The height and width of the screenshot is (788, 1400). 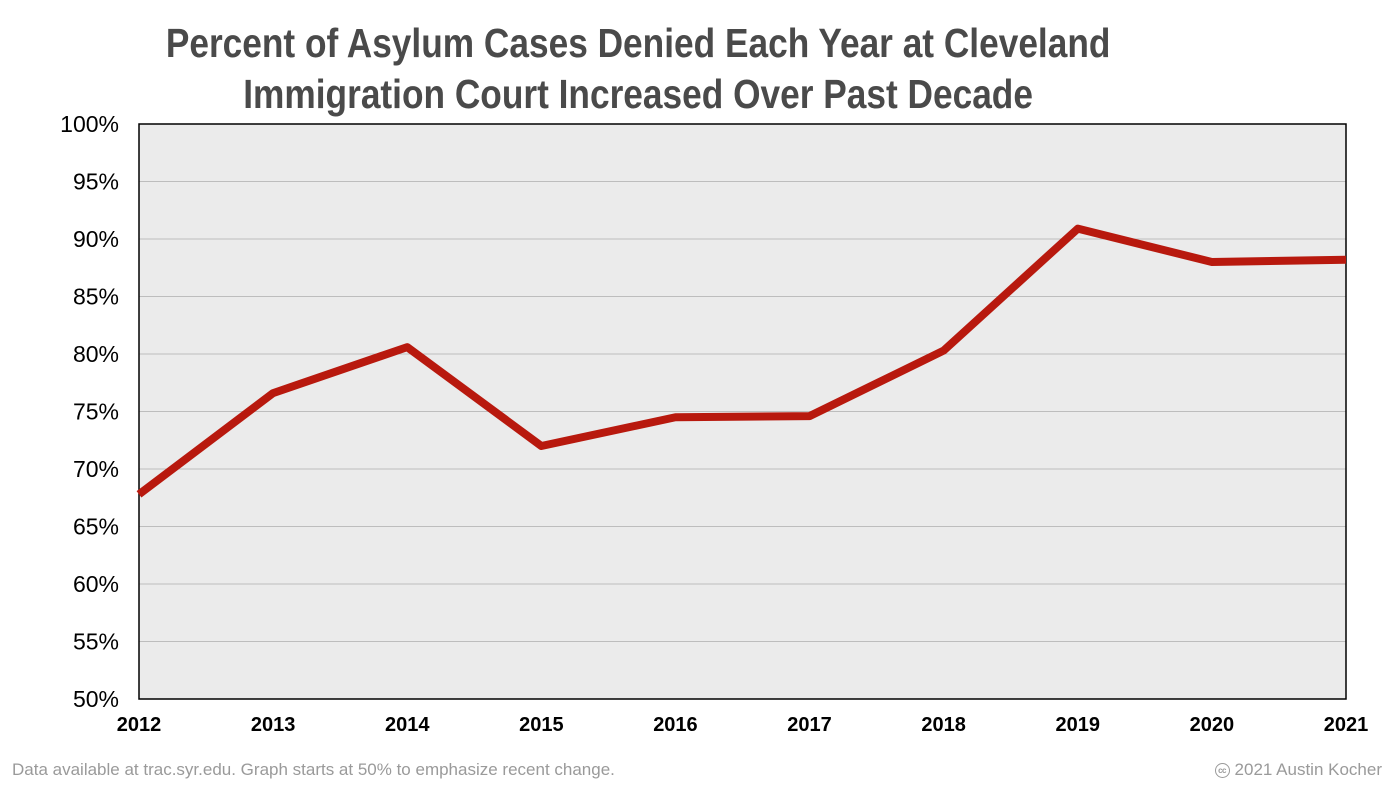 I want to click on x-tick-label: 2019, so click(x=1078, y=725).